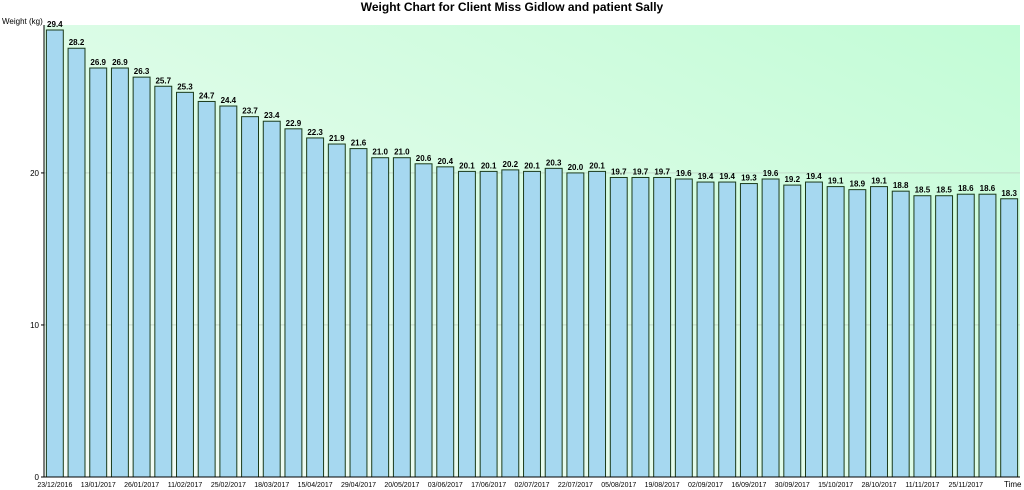 Image resolution: width=1024 pixels, height=490 pixels. What do you see at coordinates (34, 325) in the screenshot?
I see `y-tick-label: 10` at bounding box center [34, 325].